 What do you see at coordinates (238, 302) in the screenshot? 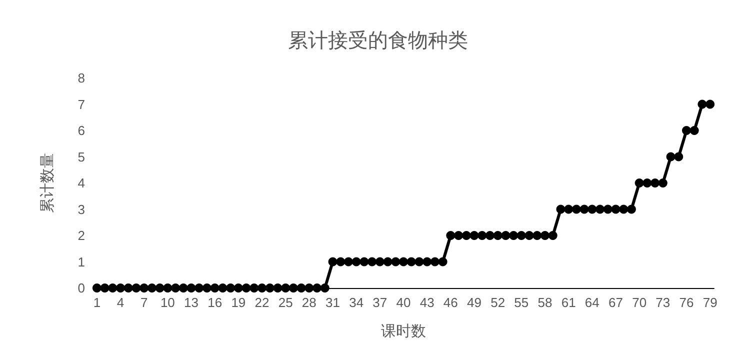
I see `x-tick-label: 19` at bounding box center [238, 302].